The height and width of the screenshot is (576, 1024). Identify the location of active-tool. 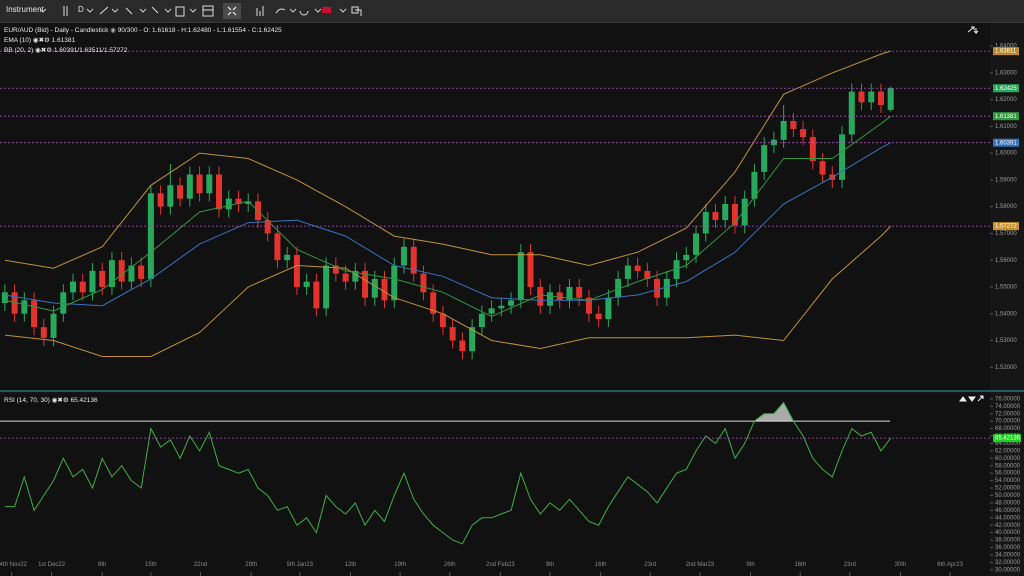
(232, 11).